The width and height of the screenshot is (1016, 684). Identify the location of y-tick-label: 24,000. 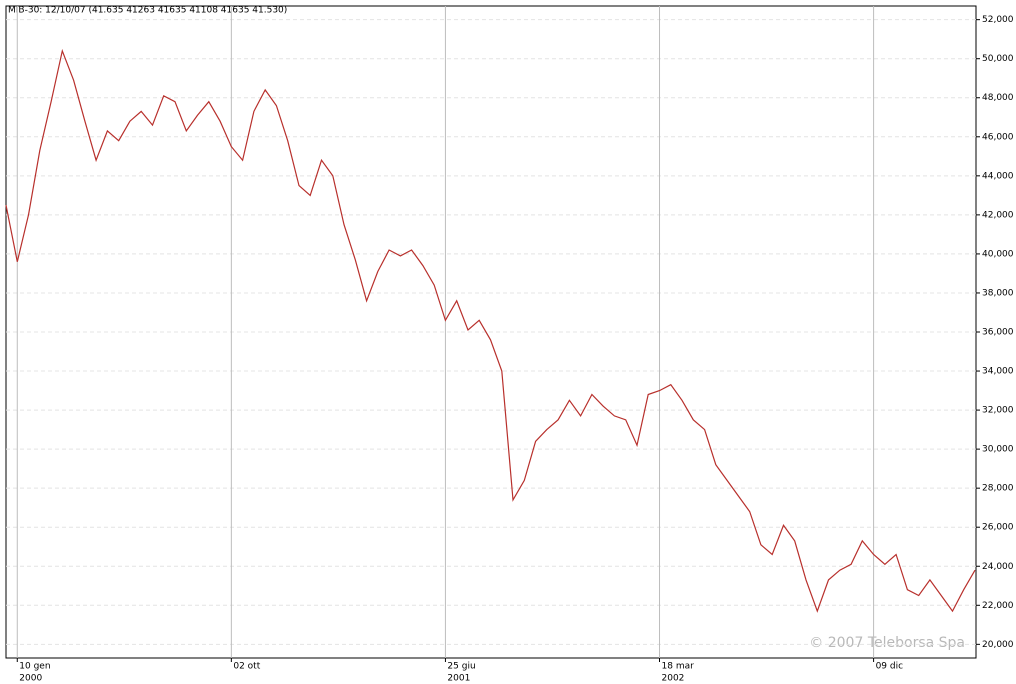
(998, 567).